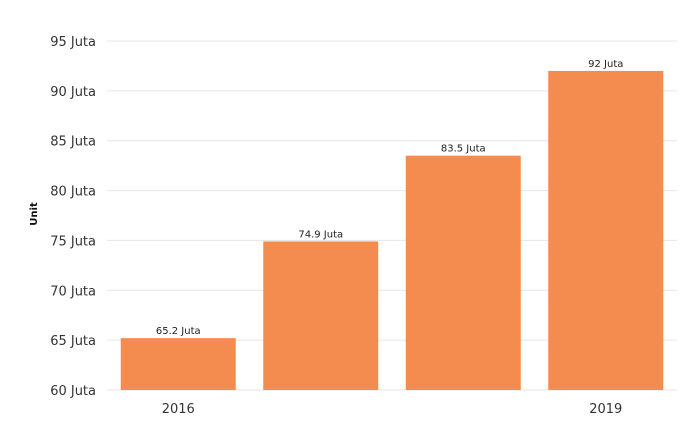 This screenshot has width=691, height=425. I want to click on data-label: 92 Juta, so click(605, 64).